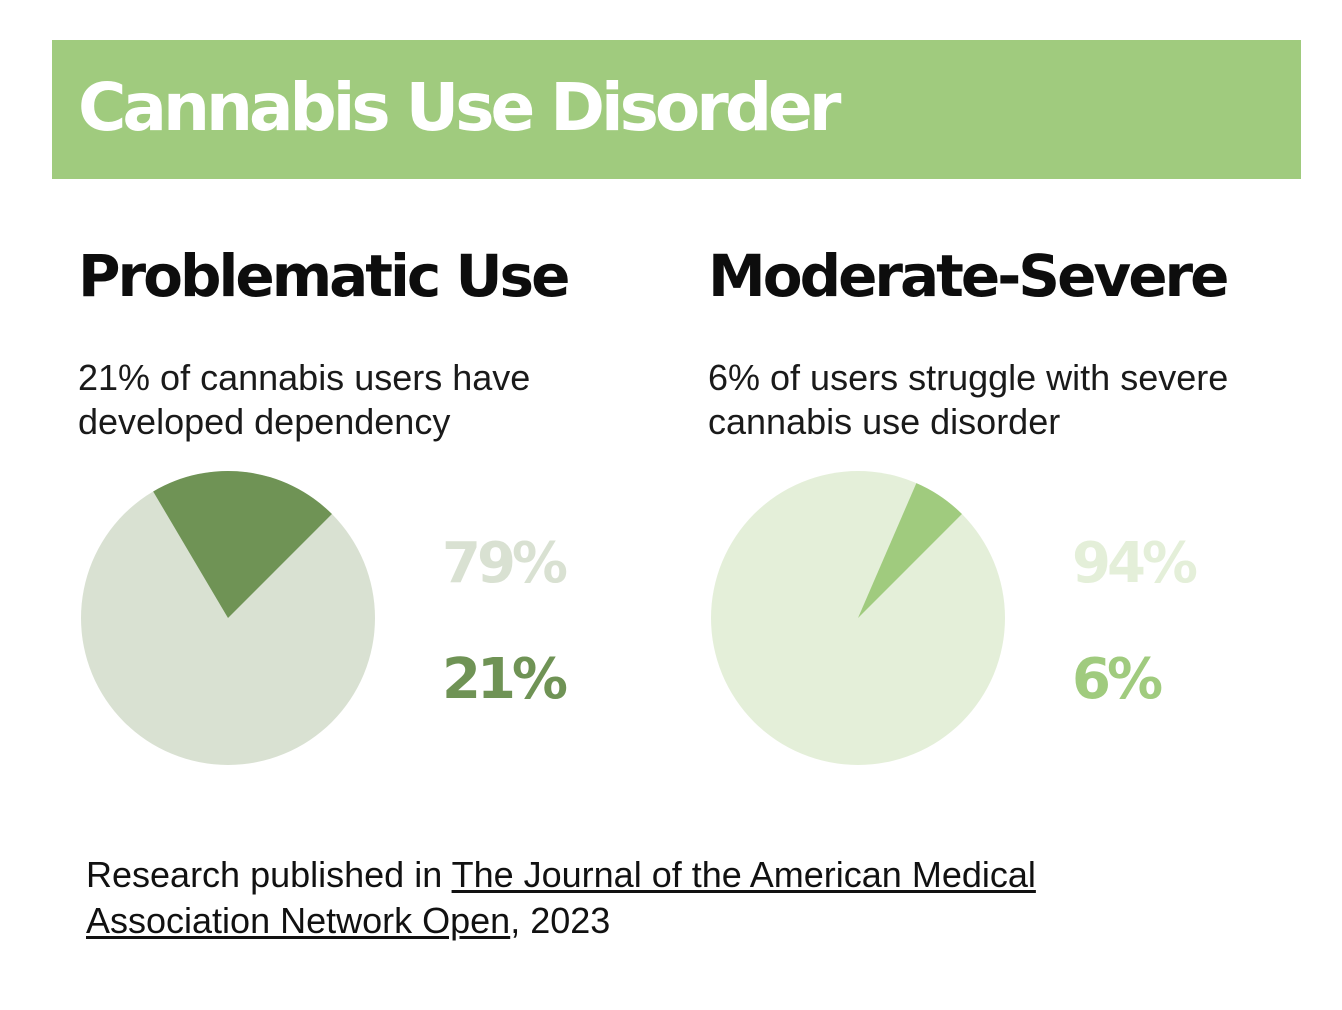 The height and width of the screenshot is (1010, 1342). What do you see at coordinates (1117, 679) in the screenshot?
I see `moderate-severe-minority-label: 6%` at bounding box center [1117, 679].